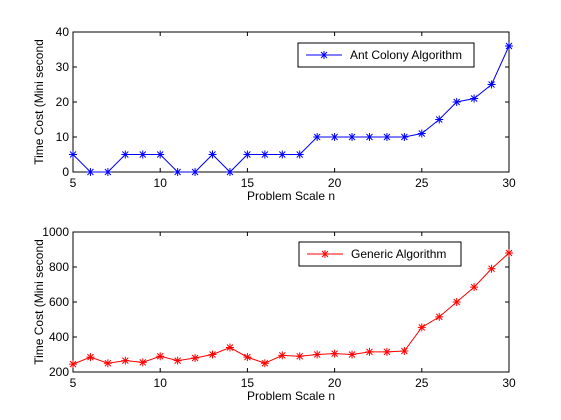 This screenshot has width=561, height=420. I want to click on y-tick-label: 10, so click(63, 137).